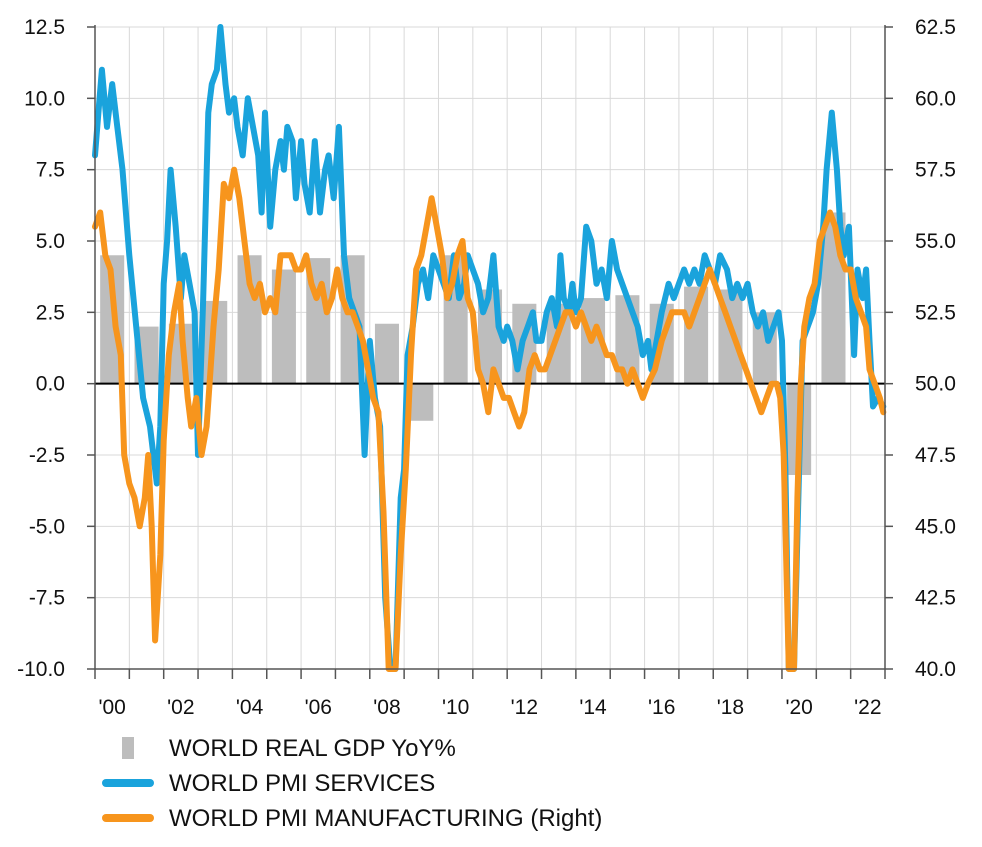  I want to click on x-tick-label: '12, so click(524, 707).